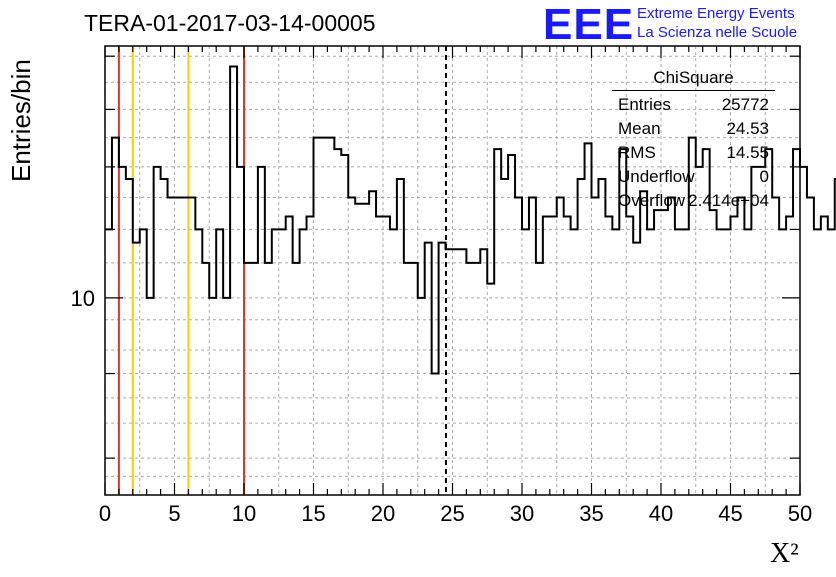 The image size is (836, 577). I want to click on y-axis-label: Entries/bin, so click(21, 120).